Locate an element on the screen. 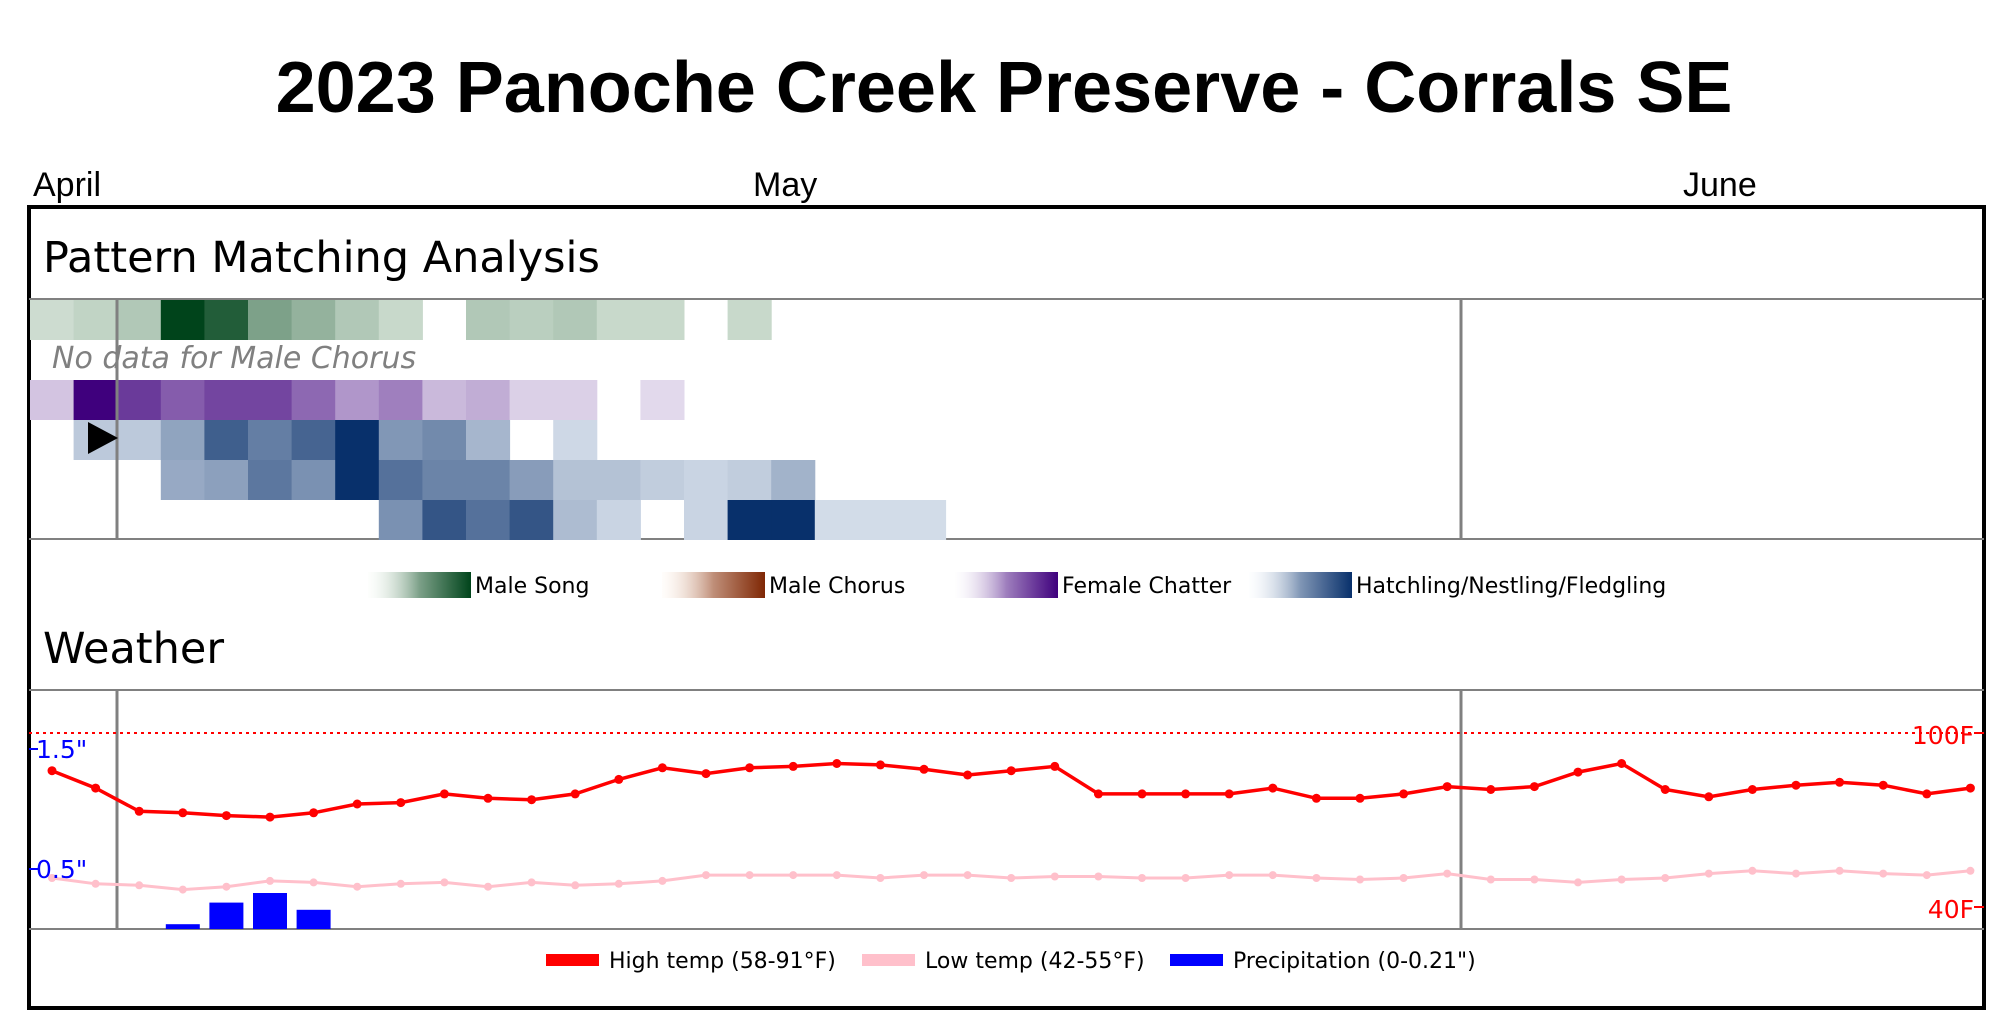 This screenshot has height=1030, width=2009. axis-label-100f: 100F is located at coordinates (1943, 735).